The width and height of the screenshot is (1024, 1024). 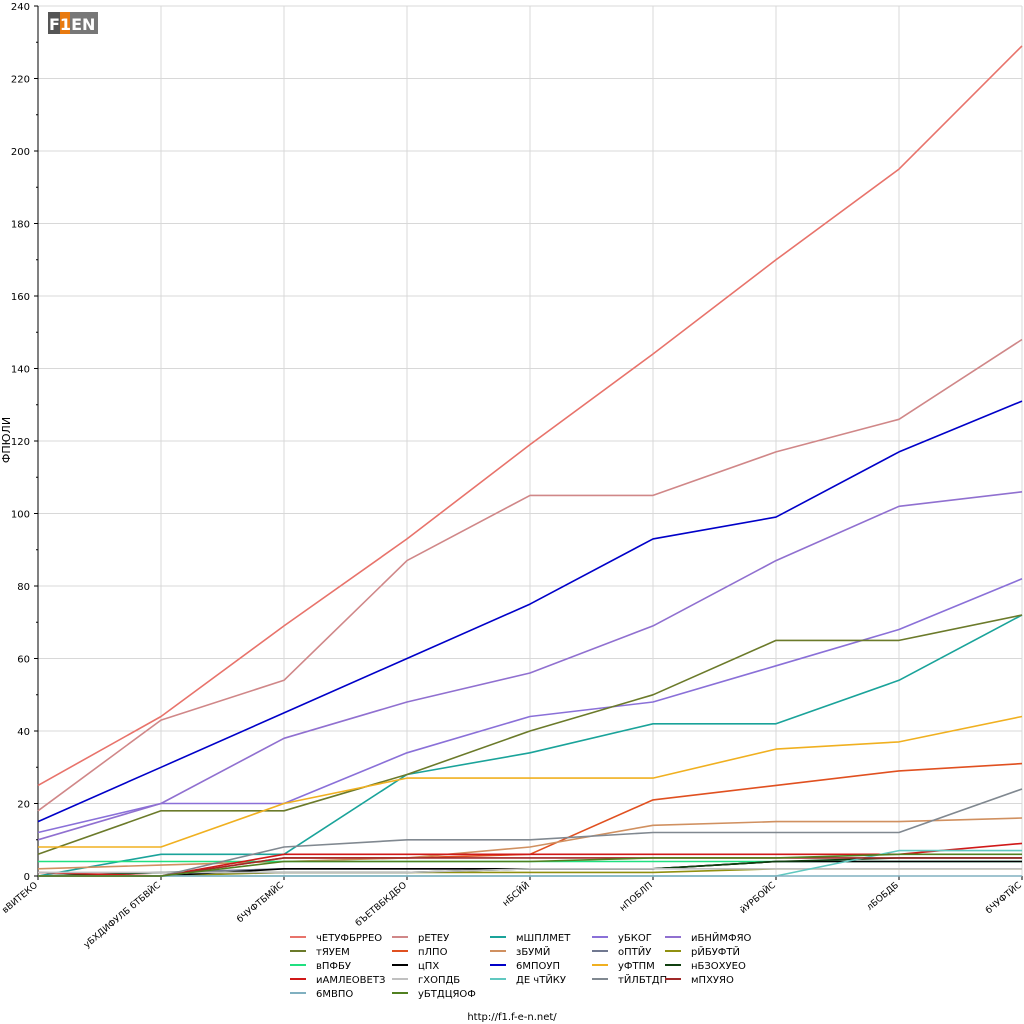 I want to click on legend-item-label: уБКОГ, so click(x=635, y=938).